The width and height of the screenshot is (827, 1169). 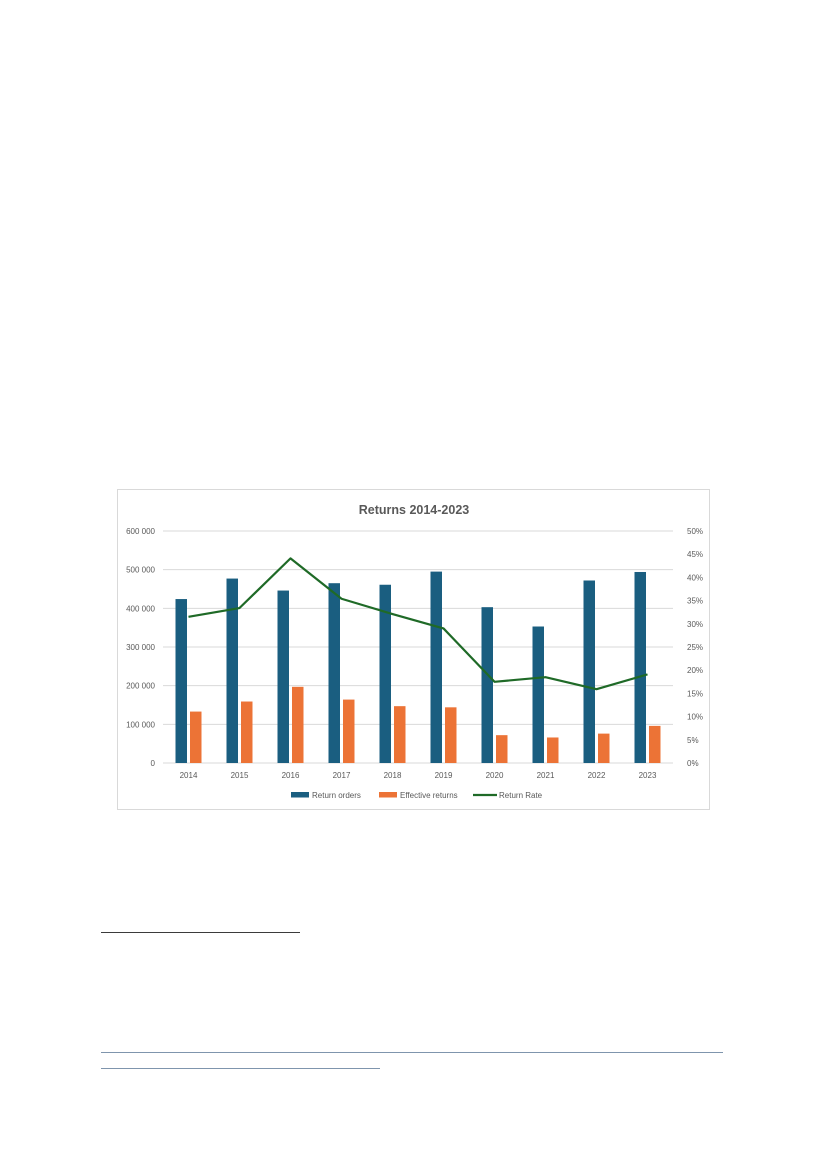 What do you see at coordinates (140, 724) in the screenshot?
I see `left-axis-tick-label: 100 000` at bounding box center [140, 724].